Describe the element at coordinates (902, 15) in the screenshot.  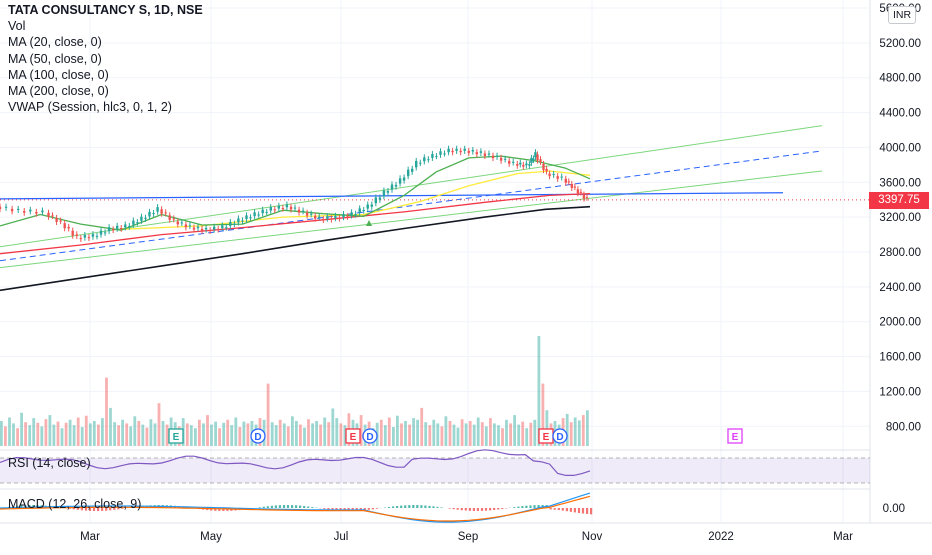
I see `currency-badge: INR` at that location.